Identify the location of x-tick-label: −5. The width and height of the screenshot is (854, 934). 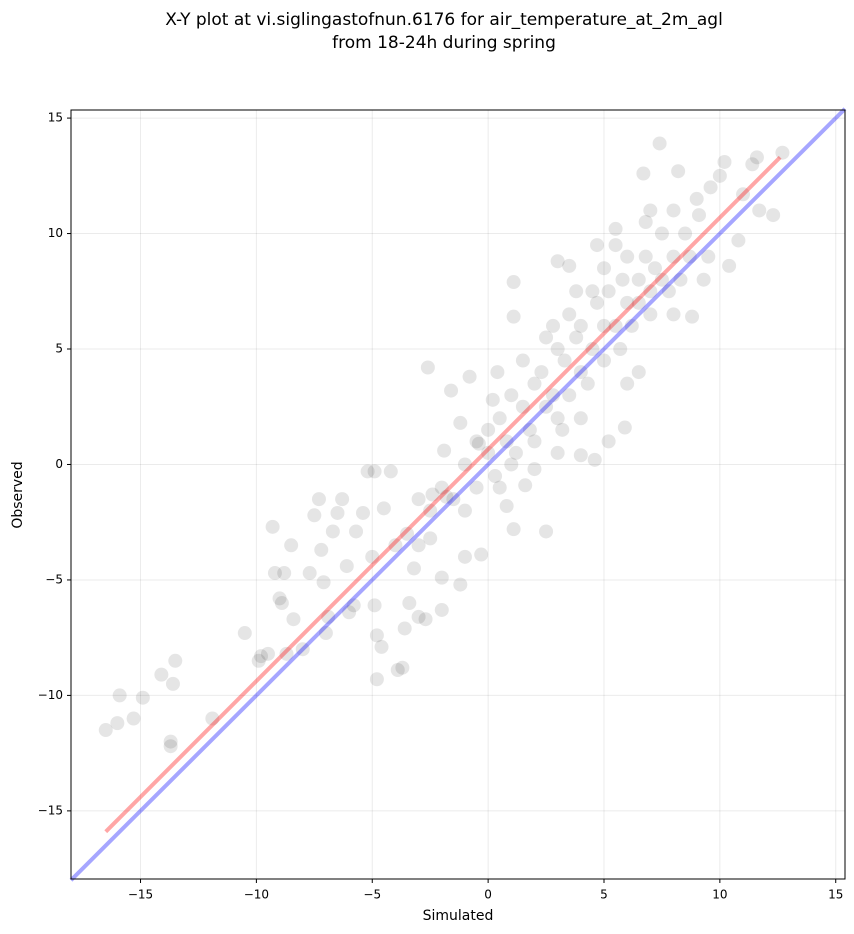
(372, 895).